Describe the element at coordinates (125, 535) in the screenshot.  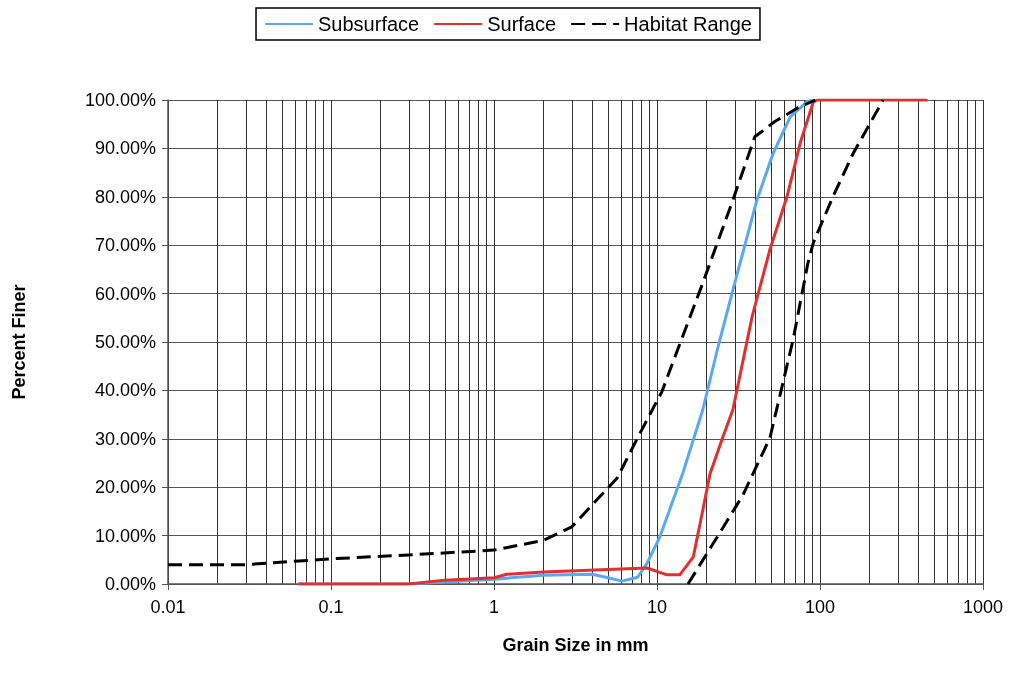
I see `y-tick-label: 10.00%` at that location.